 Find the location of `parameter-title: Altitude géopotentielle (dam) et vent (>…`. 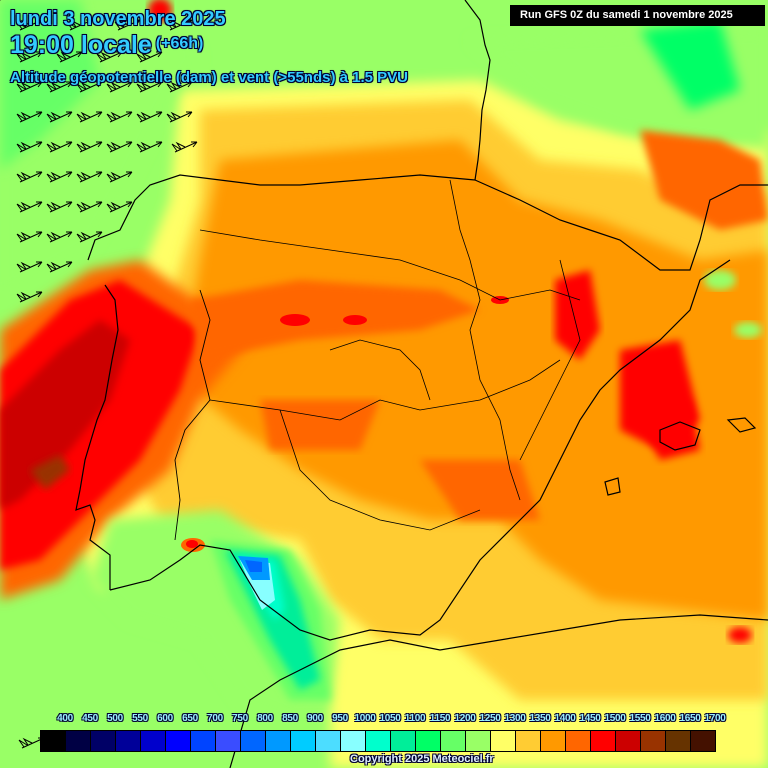

parameter-title: Altitude géopotentielle (dam) et vent (>… is located at coordinates (209, 77).